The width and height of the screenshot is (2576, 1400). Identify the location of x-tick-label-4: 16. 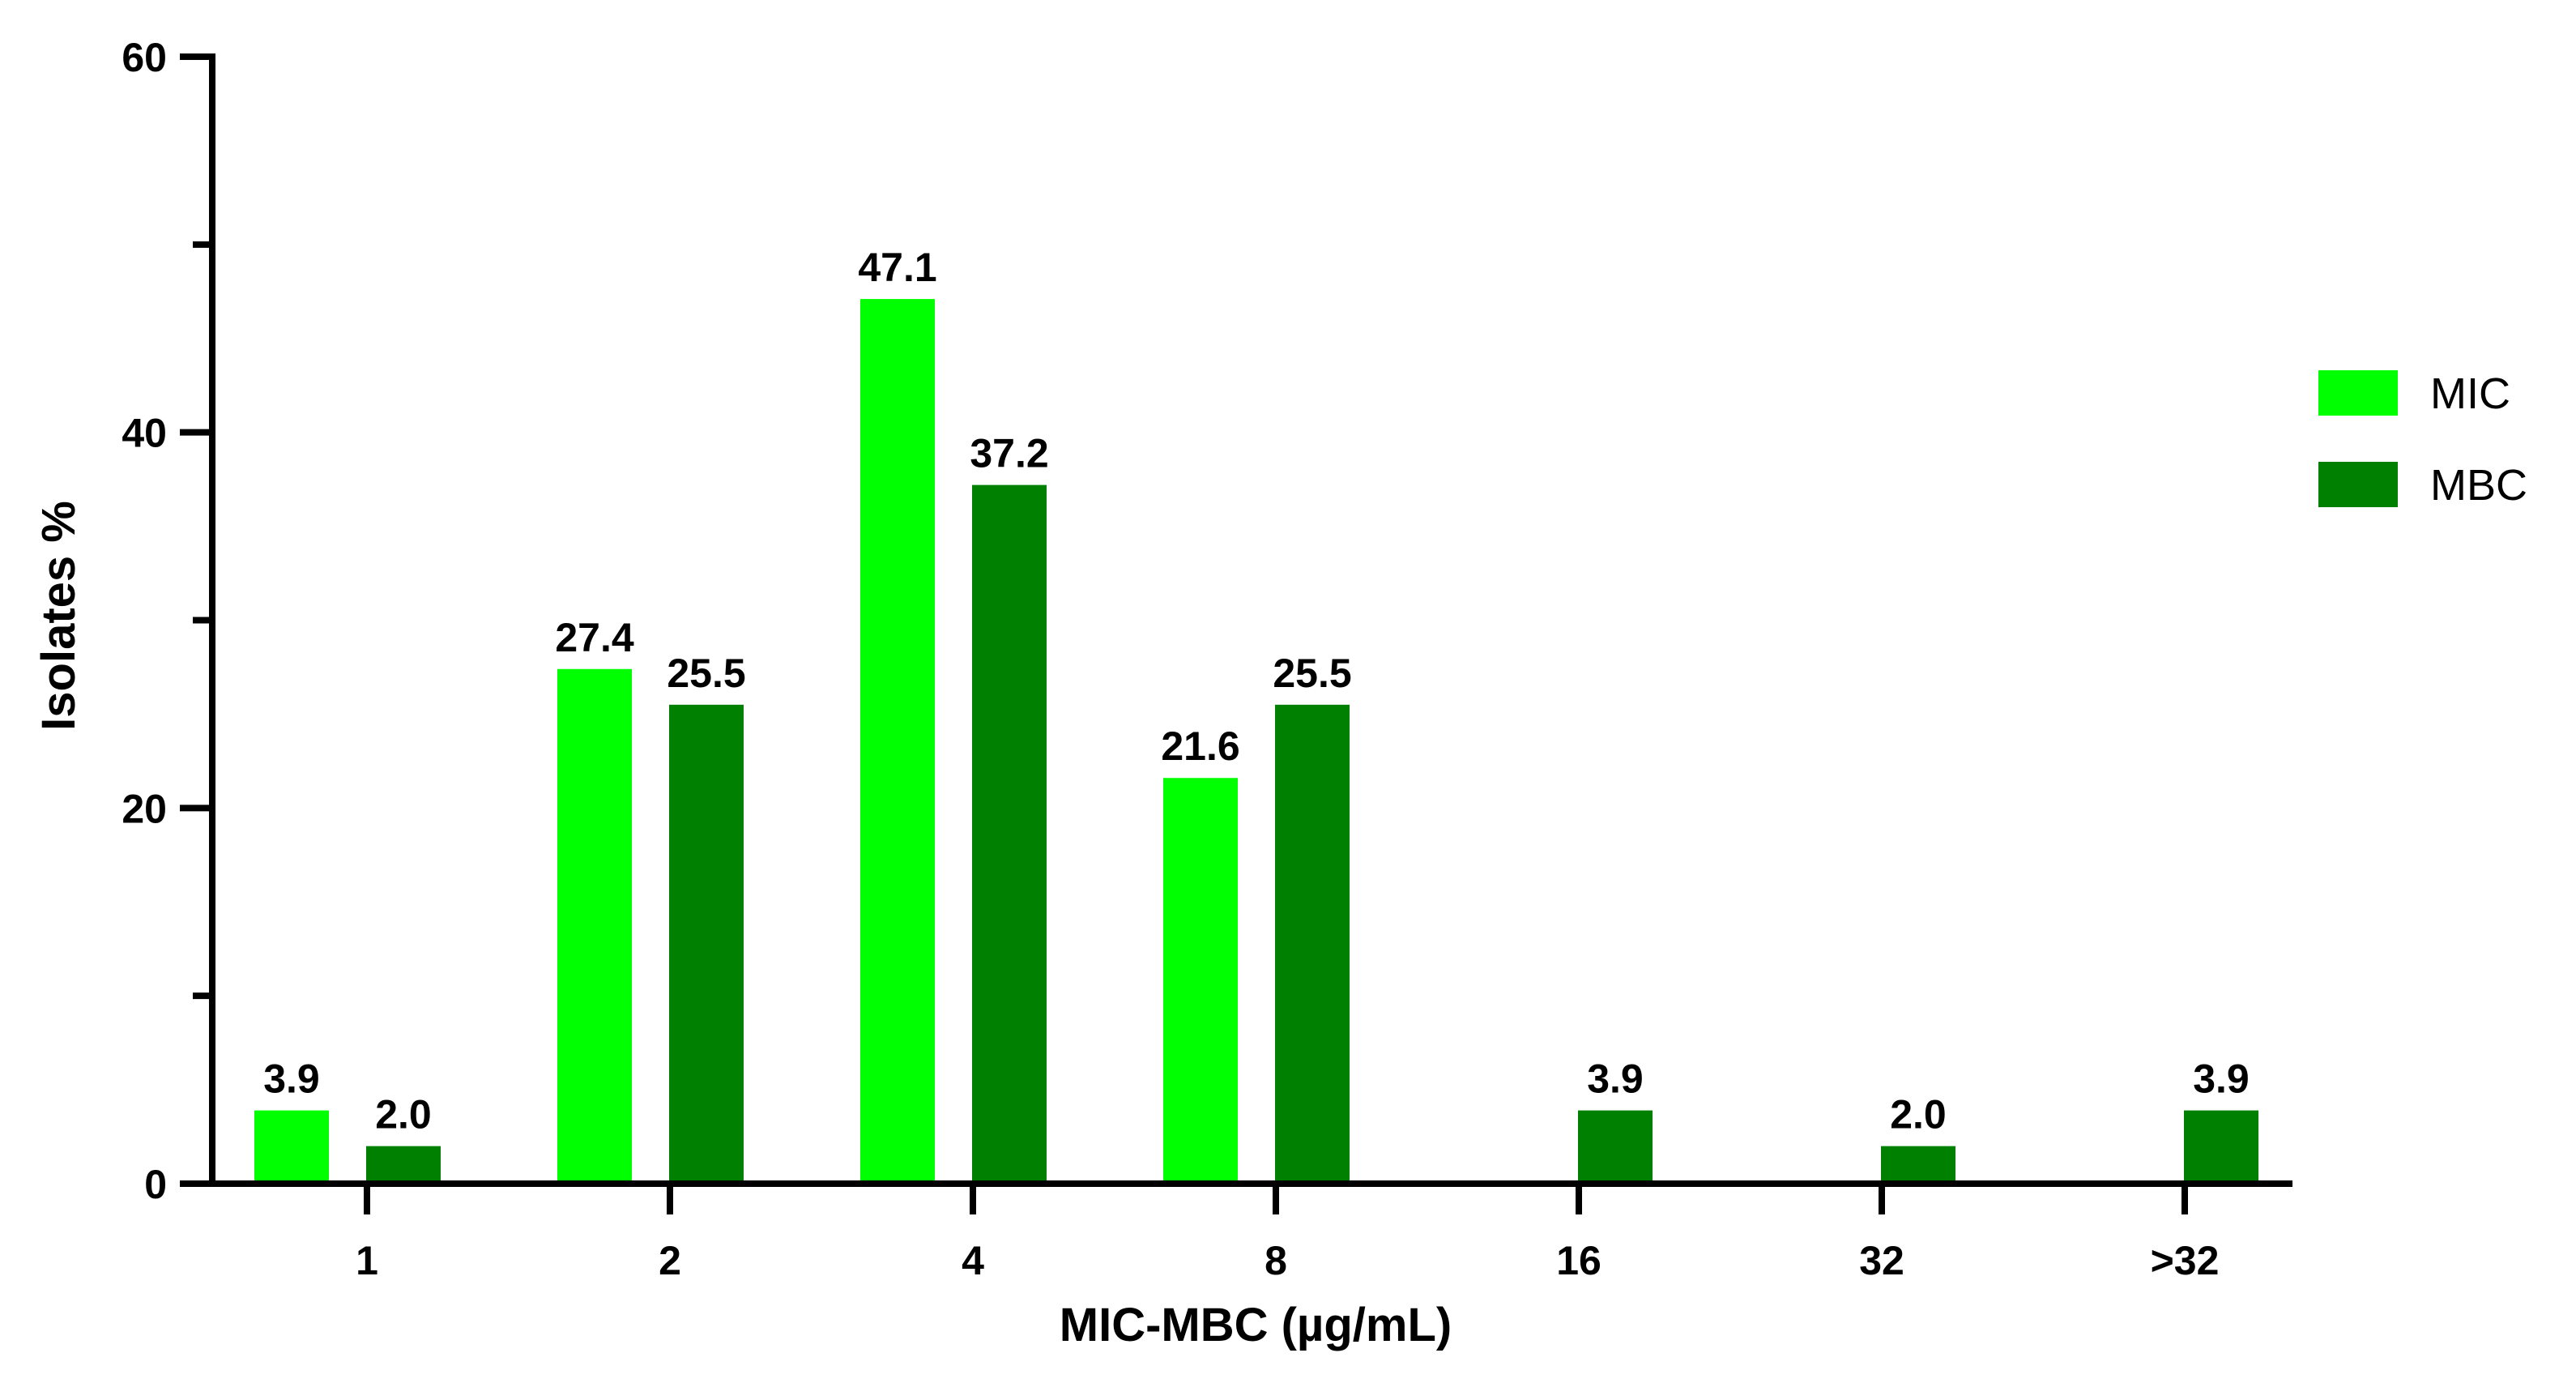
(1579, 1260).